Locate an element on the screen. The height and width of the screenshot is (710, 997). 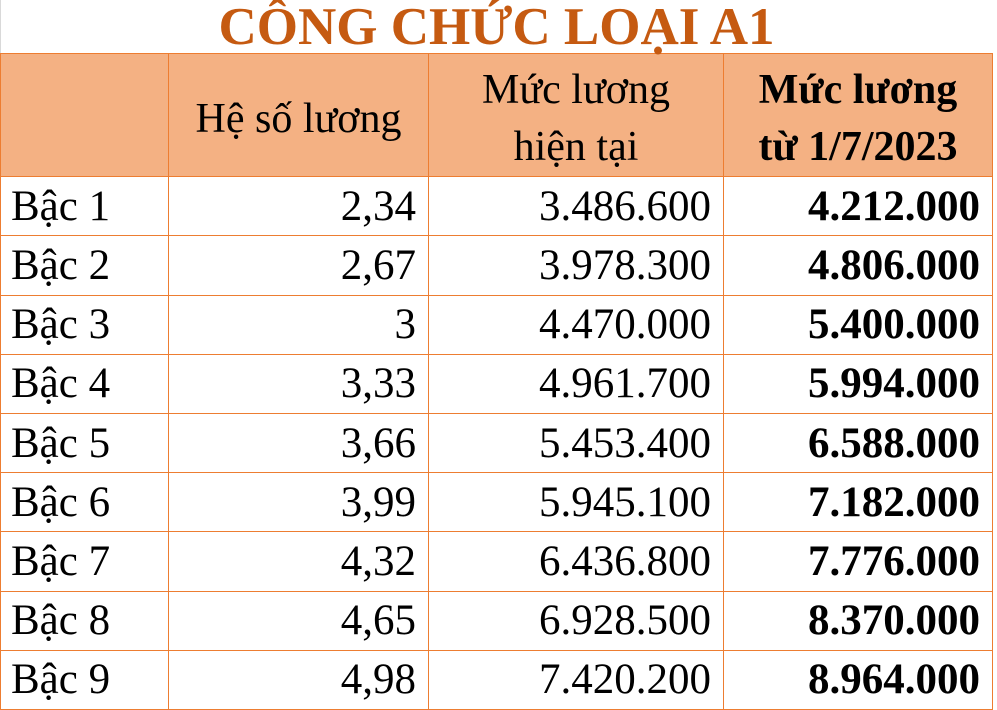
header-label-line2: hiện tại is located at coordinates (576, 147).